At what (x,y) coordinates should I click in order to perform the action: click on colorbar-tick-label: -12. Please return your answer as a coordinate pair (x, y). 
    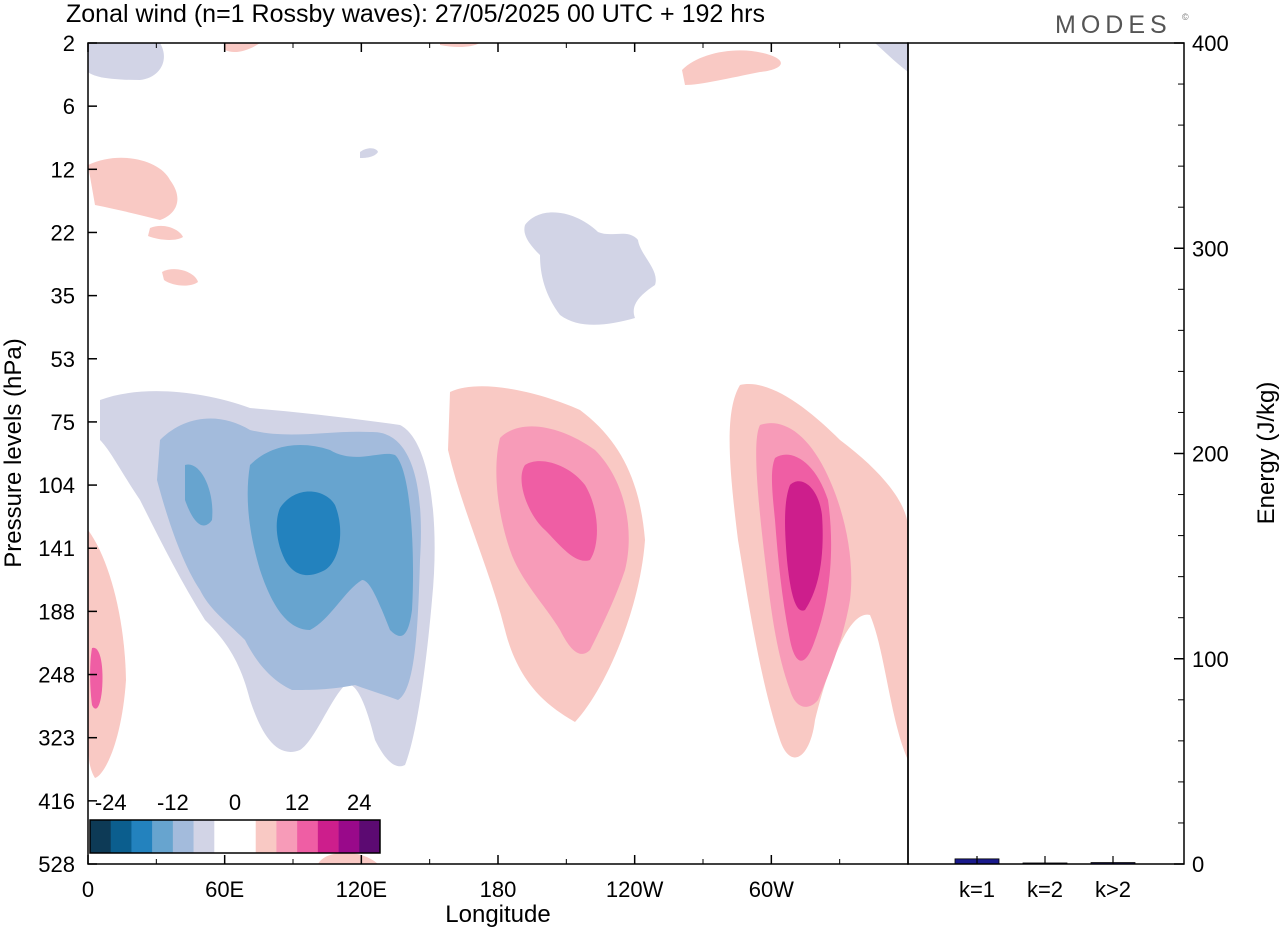
    Looking at the image, I should click on (173, 802).